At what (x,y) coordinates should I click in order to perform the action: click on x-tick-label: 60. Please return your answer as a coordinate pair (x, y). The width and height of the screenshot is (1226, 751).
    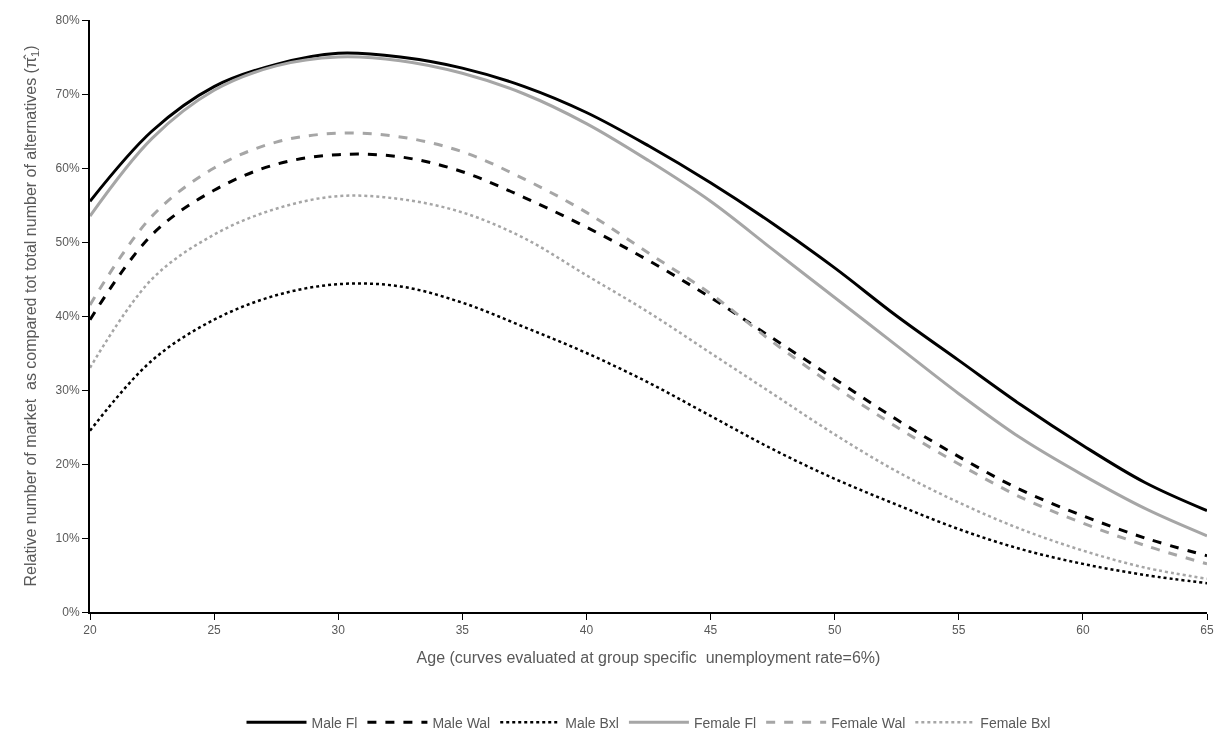
    Looking at the image, I should click on (1083, 630).